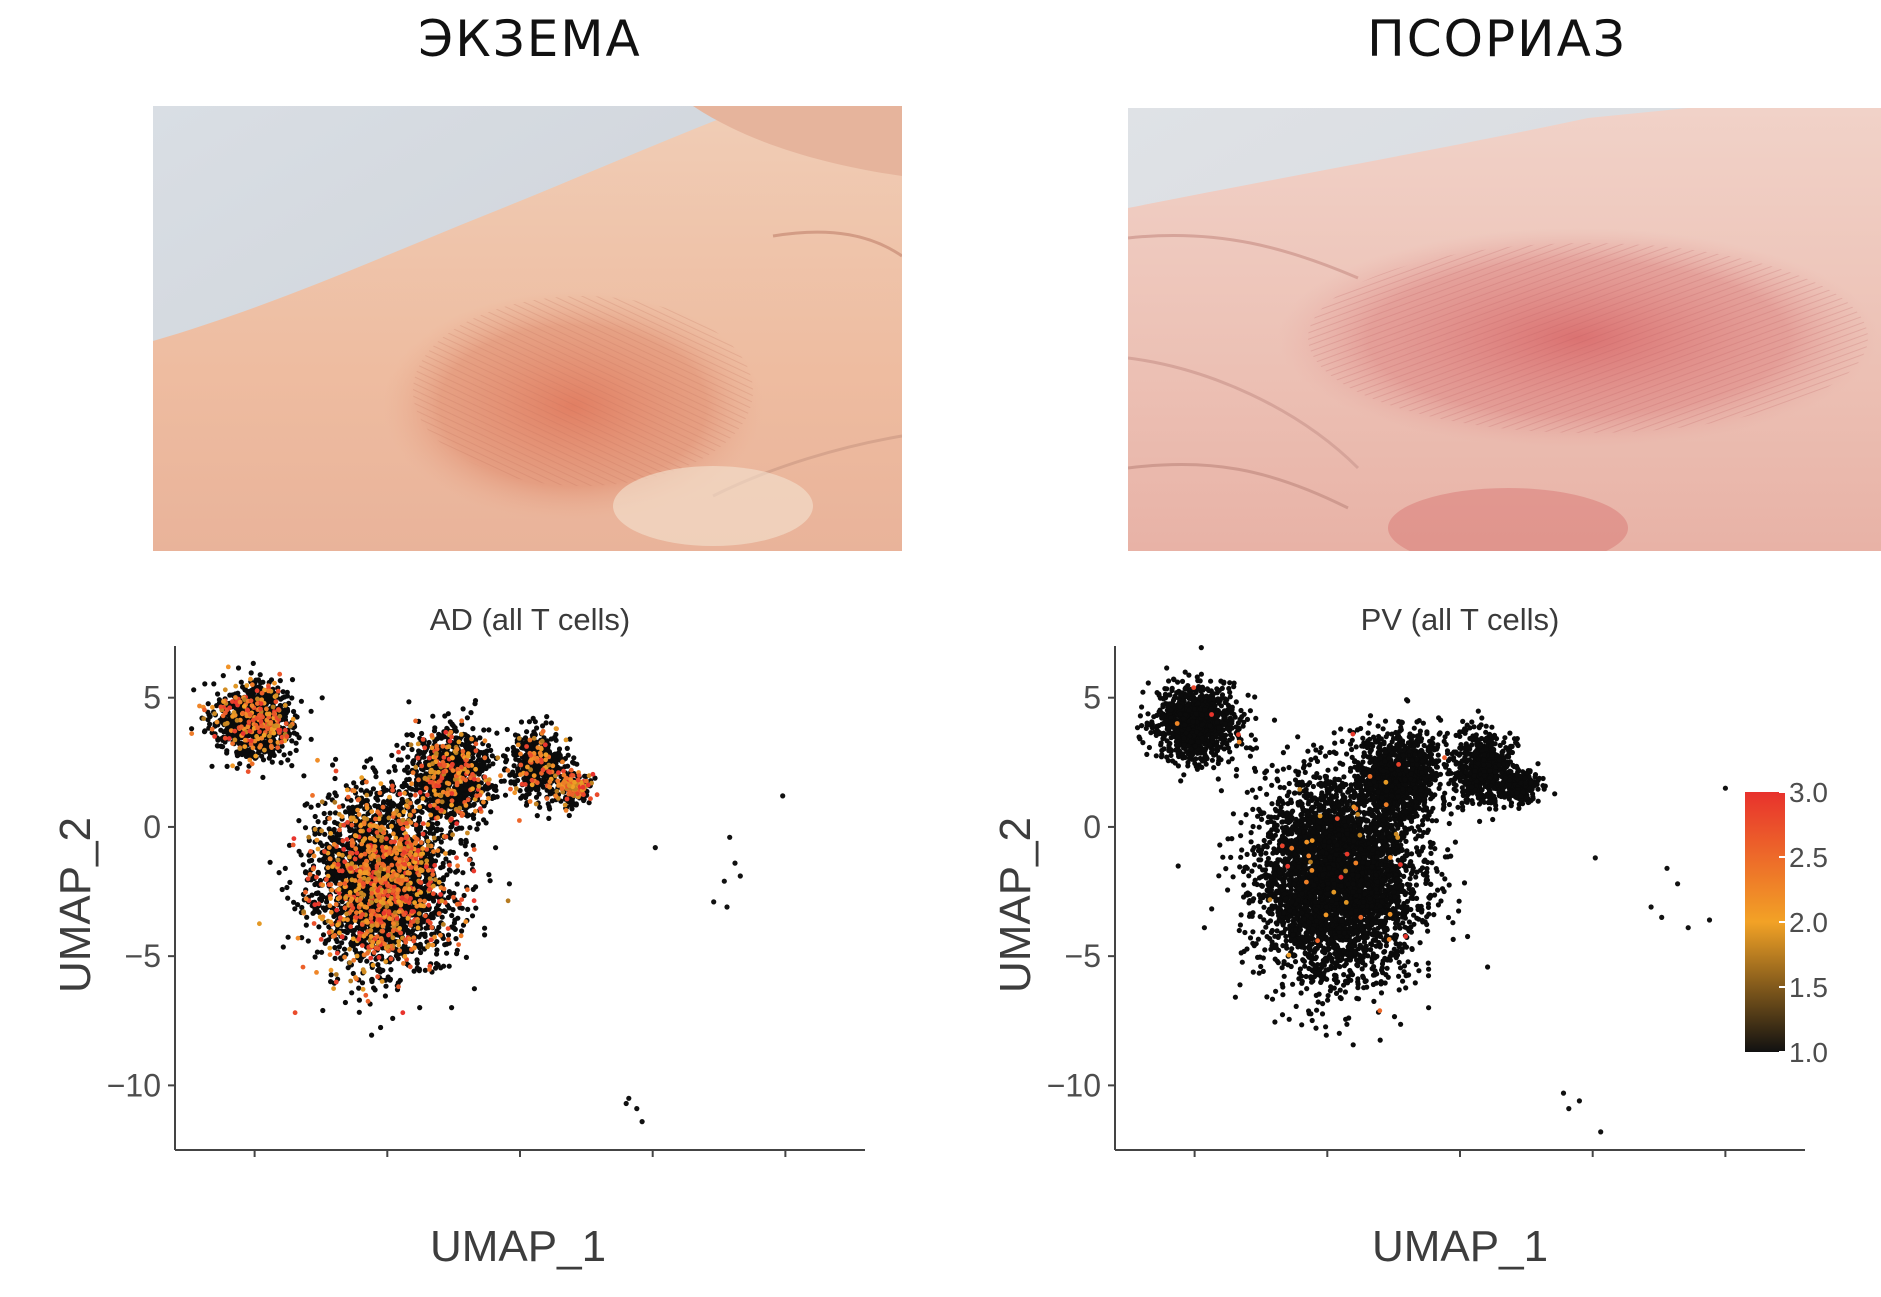 This screenshot has width=1881, height=1297. Describe the element at coordinates (626, 1103) in the screenshot. I see `outlier-point` at that location.